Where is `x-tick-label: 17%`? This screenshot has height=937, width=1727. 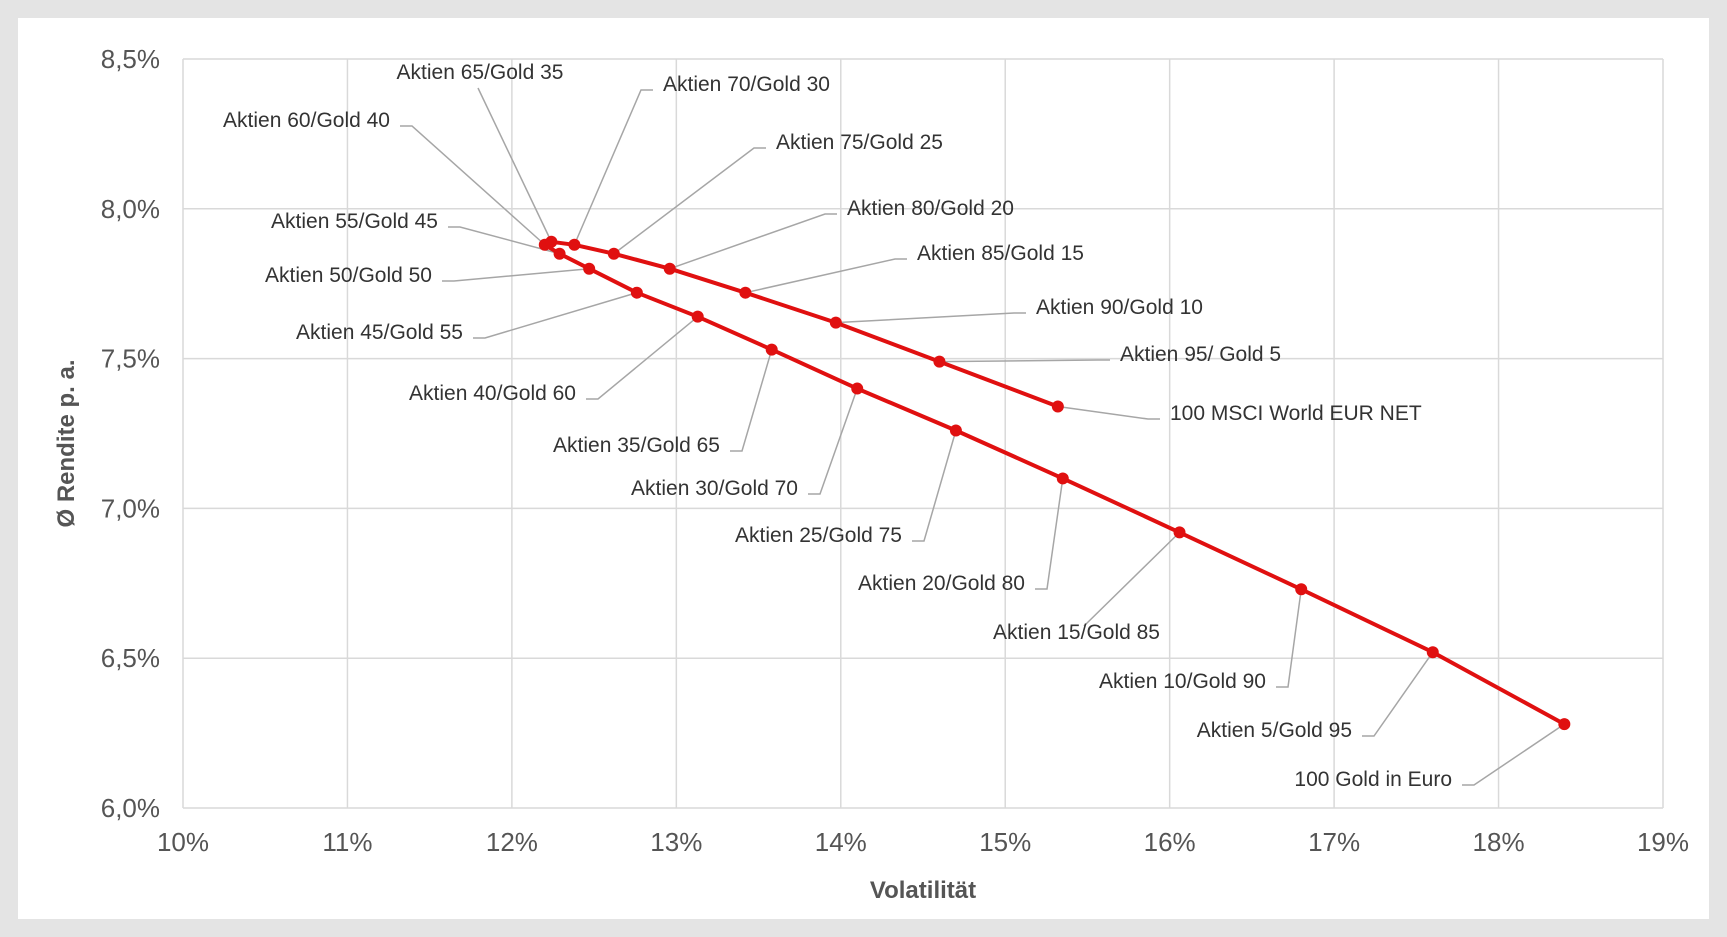
x-tick-label: 17% is located at coordinates (1334, 842).